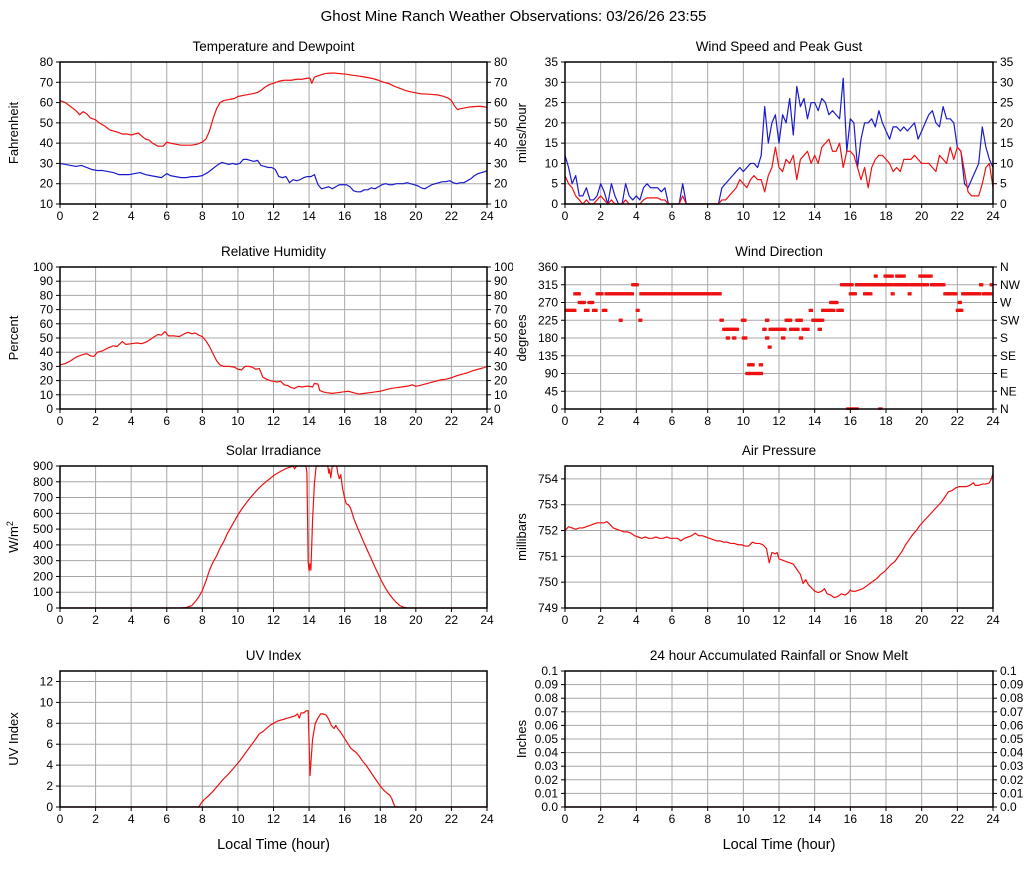  I want to click on chart-title: Temperature and Dewpoint, so click(273, 46).